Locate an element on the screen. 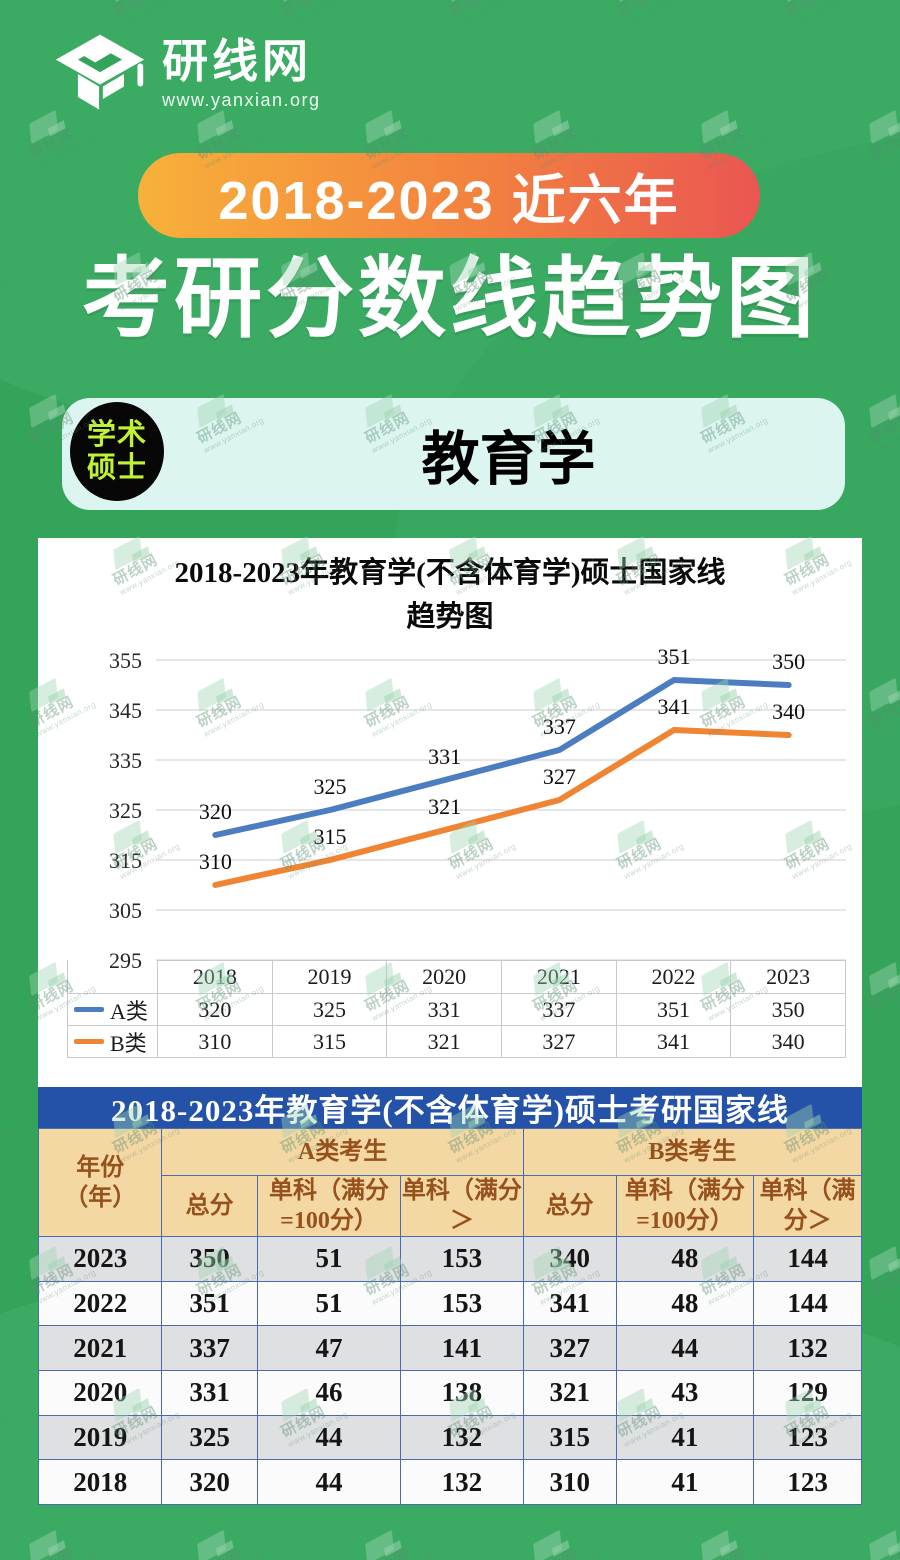  score-cell: 51 is located at coordinates (329, 1259).